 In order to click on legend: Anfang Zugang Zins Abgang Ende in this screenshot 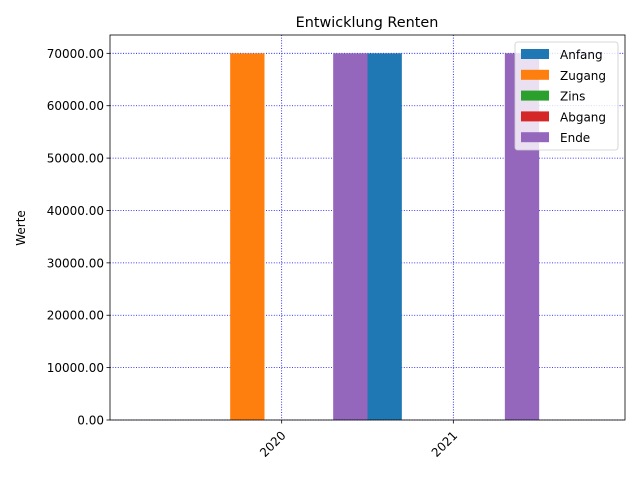, I will do `click(566, 96)`.